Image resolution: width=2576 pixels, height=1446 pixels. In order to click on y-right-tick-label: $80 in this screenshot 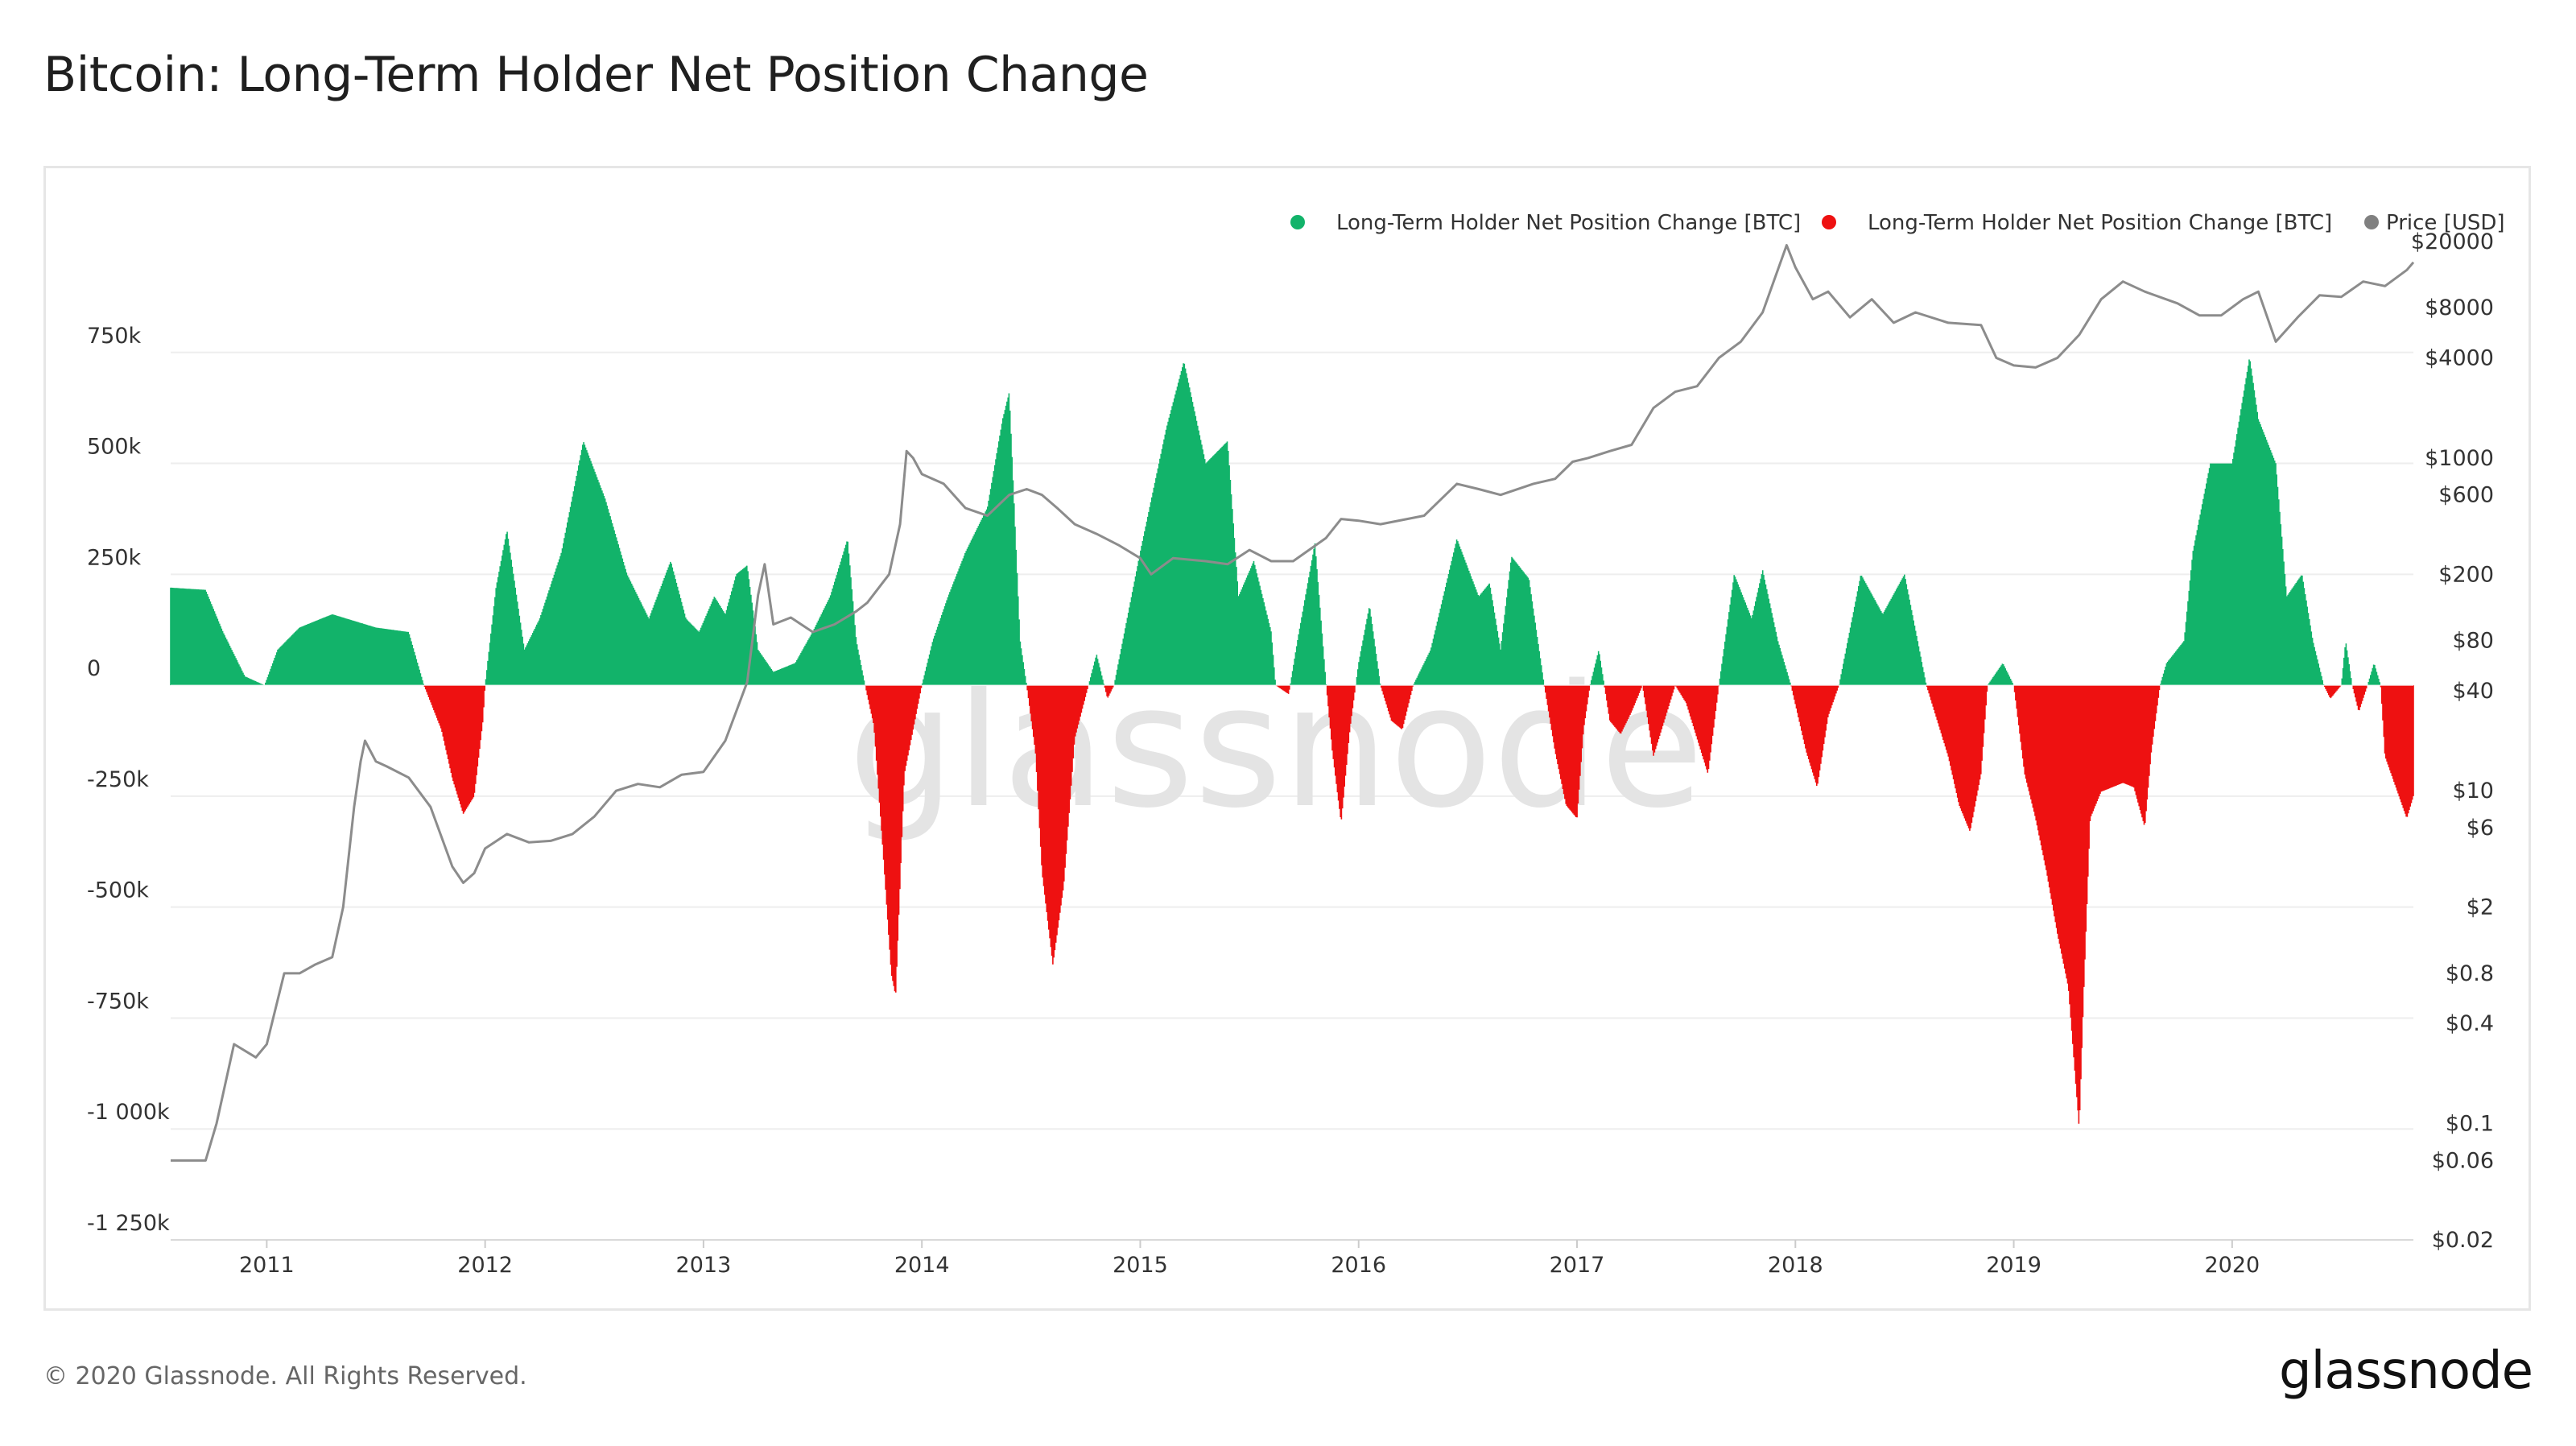, I will do `click(2473, 642)`.